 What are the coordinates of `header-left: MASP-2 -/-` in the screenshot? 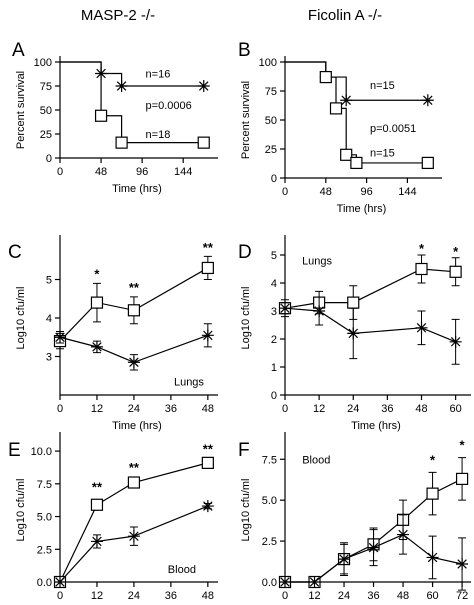 It's located at (118, 15).